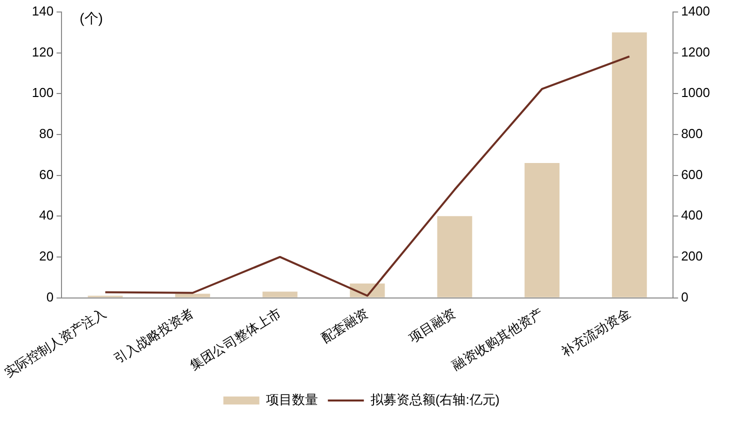 The height and width of the screenshot is (421, 733). Describe the element at coordinates (435, 400) in the screenshot. I see `legend-label: 拟募资总额(右轴:亿元)` at that location.